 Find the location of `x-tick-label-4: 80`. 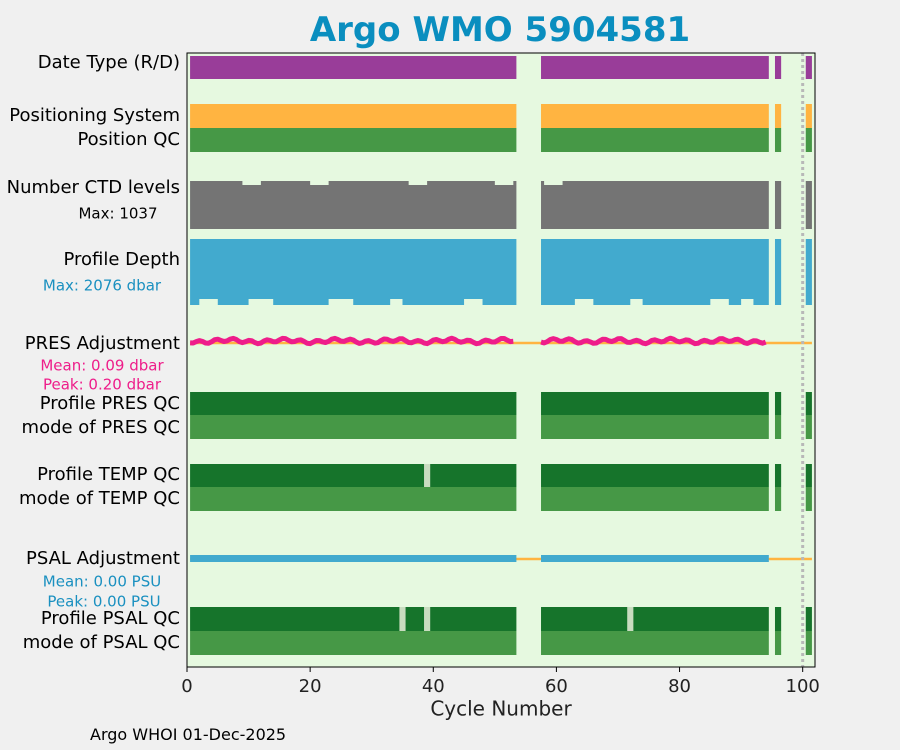

x-tick-label-4: 80 is located at coordinates (679, 686).